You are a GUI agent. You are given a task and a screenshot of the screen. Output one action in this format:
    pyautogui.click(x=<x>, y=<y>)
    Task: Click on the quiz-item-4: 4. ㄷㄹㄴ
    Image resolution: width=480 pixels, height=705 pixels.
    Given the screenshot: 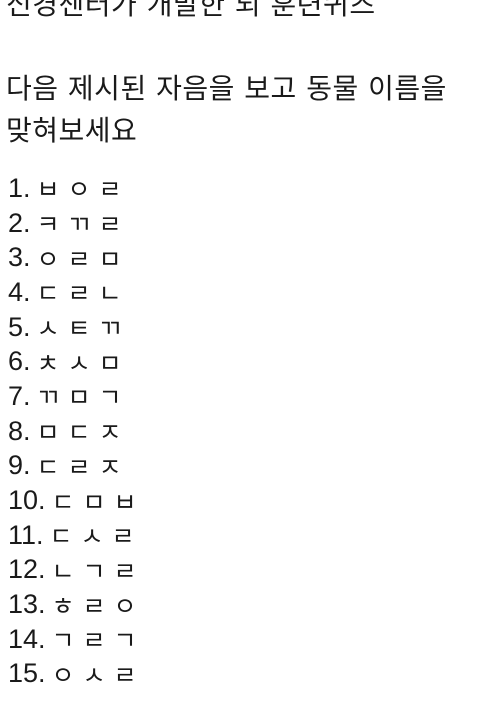 What is the action you would take?
    pyautogui.click(x=76, y=292)
    